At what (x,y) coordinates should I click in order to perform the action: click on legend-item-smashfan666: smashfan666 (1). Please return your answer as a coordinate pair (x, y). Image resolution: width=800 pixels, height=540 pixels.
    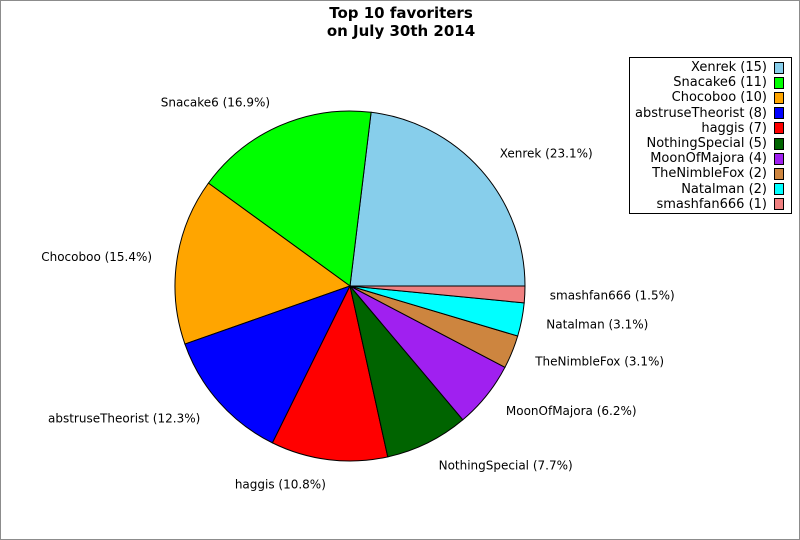
    Looking at the image, I should click on (707, 204).